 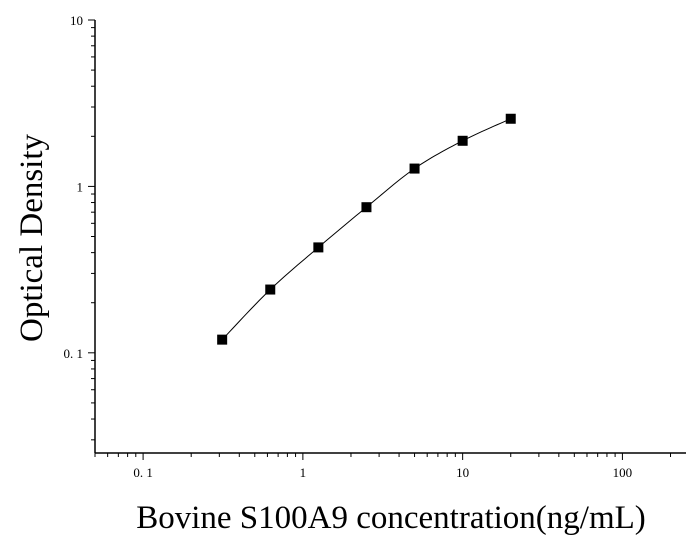 What do you see at coordinates (462, 472) in the screenshot?
I see `x-tick-label: 10` at bounding box center [462, 472].